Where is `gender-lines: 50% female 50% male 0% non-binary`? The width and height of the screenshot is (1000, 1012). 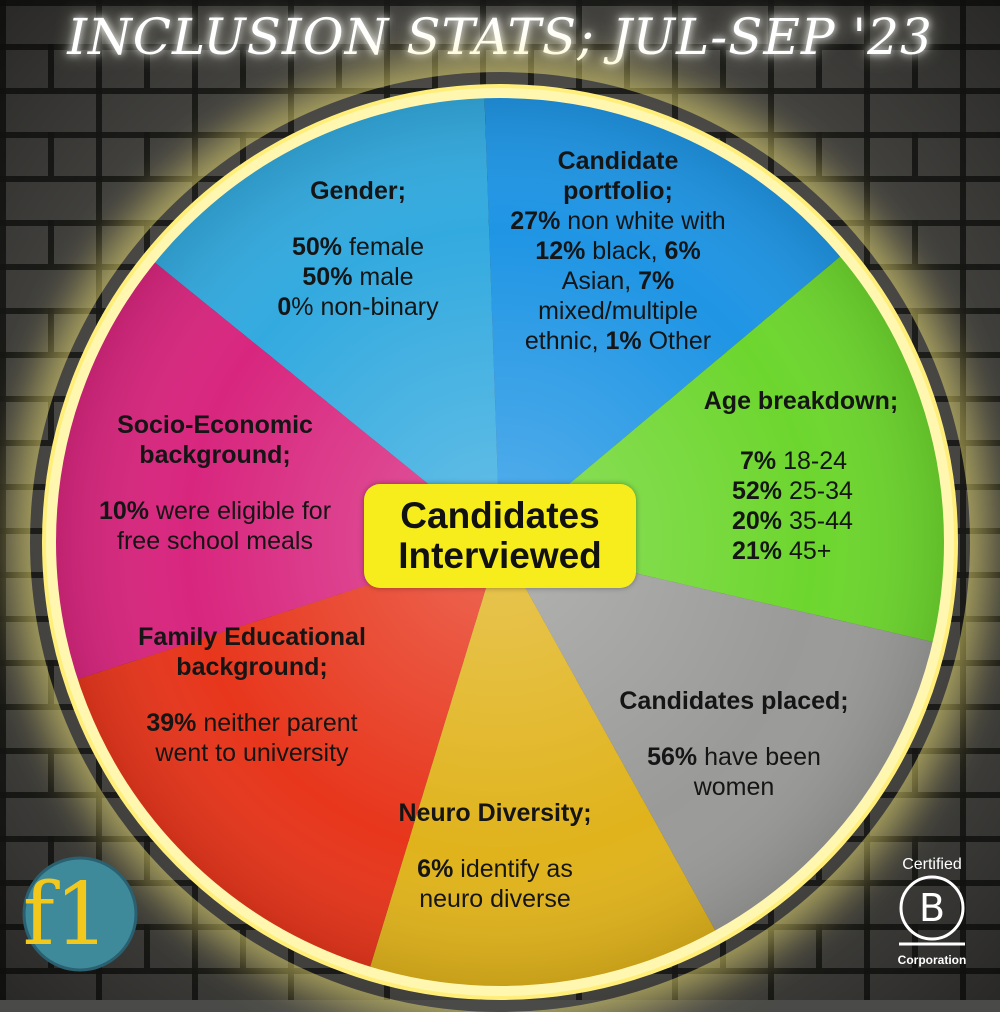 gender-lines: 50% female 50% male 0% non-binary is located at coordinates (358, 277).